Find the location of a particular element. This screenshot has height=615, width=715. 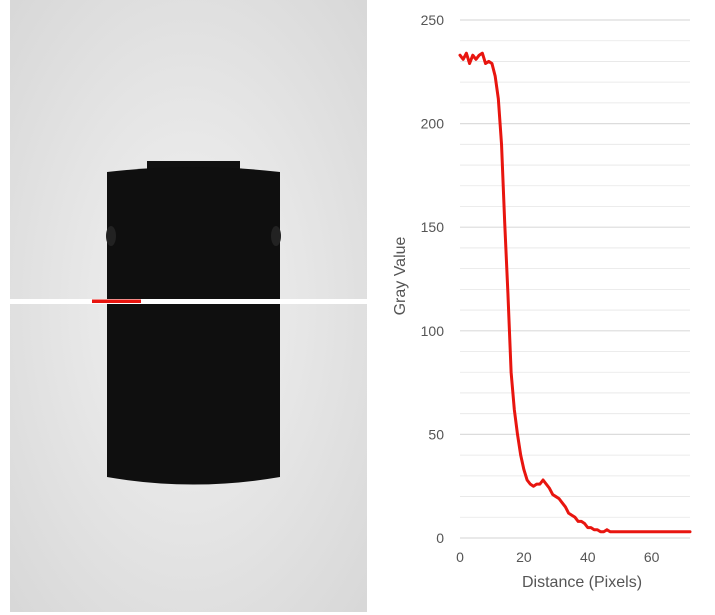

y-tick-label: 100 is located at coordinates (433, 331).